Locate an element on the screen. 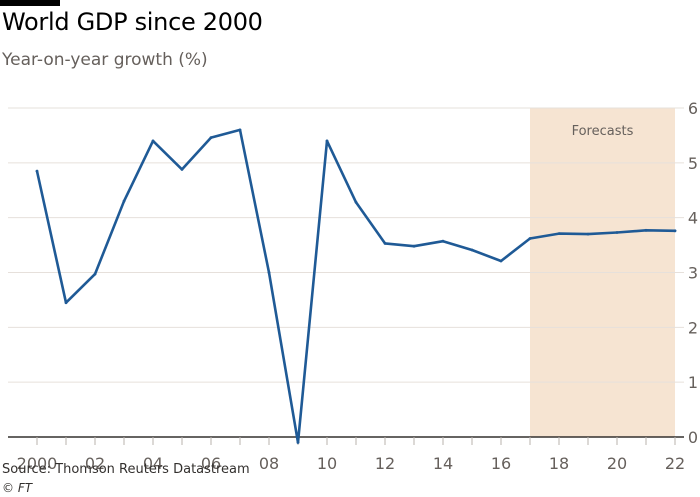 The height and width of the screenshot is (497, 700). y-tick-label: 1 is located at coordinates (693, 382).